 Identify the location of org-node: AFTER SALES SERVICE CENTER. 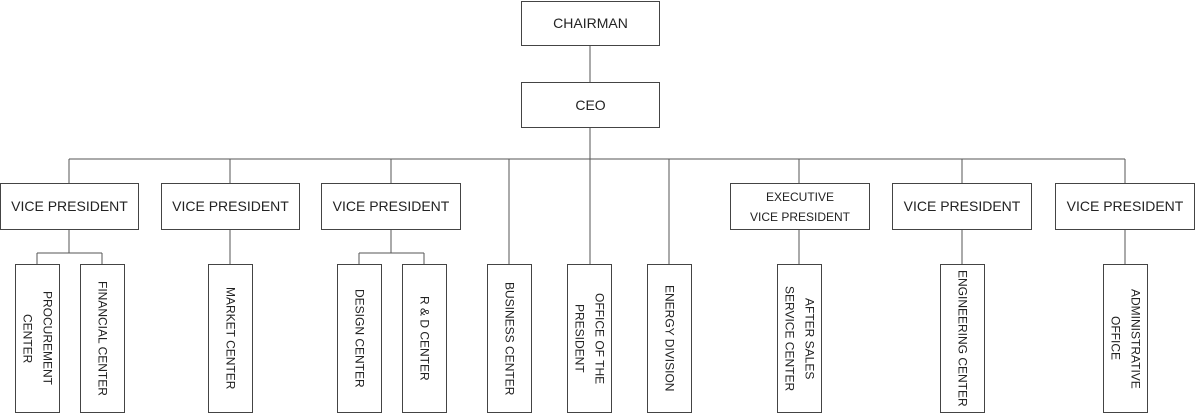
(799, 338).